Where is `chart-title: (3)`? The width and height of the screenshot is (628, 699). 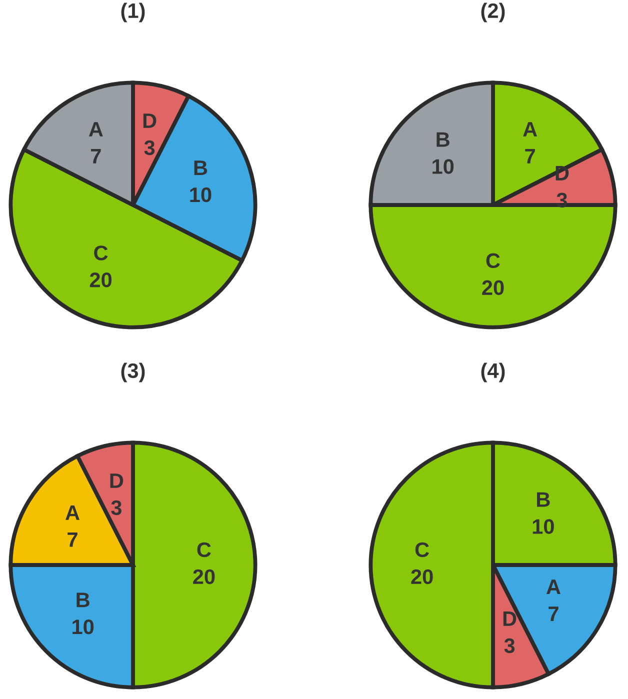 chart-title: (3) is located at coordinates (133, 372).